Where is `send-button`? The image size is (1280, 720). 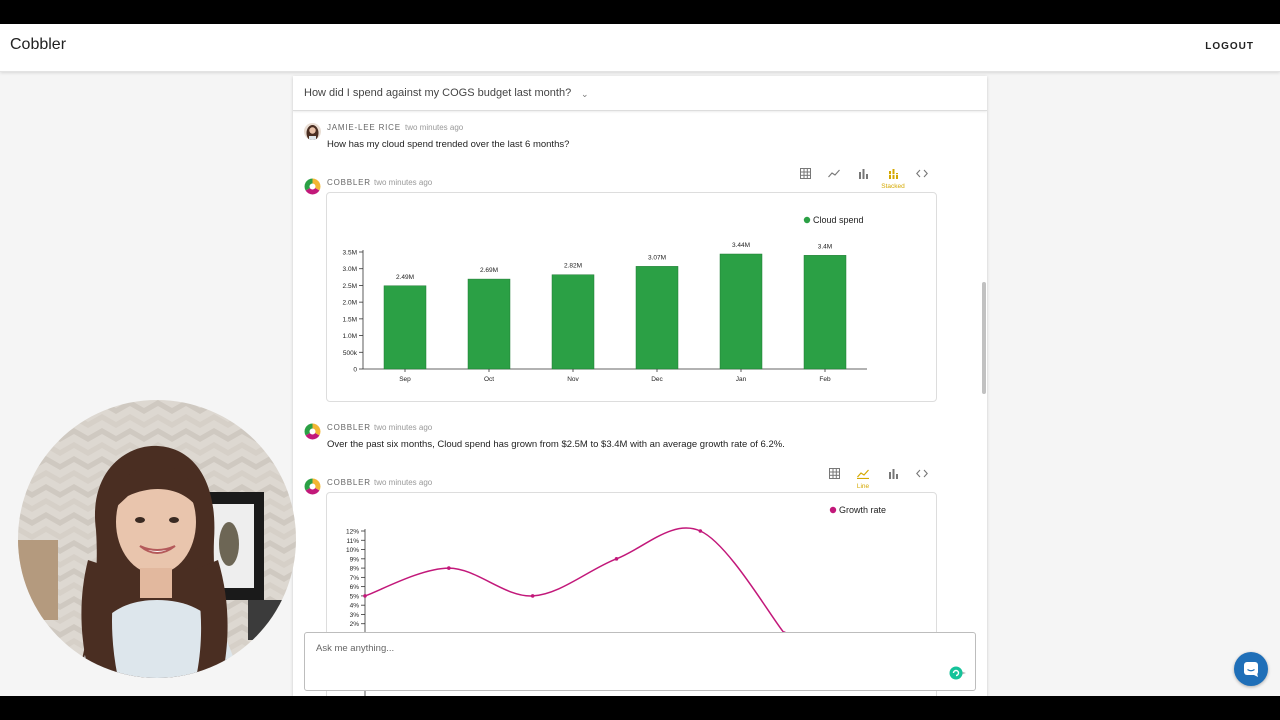 send-button is located at coordinates (957, 672).